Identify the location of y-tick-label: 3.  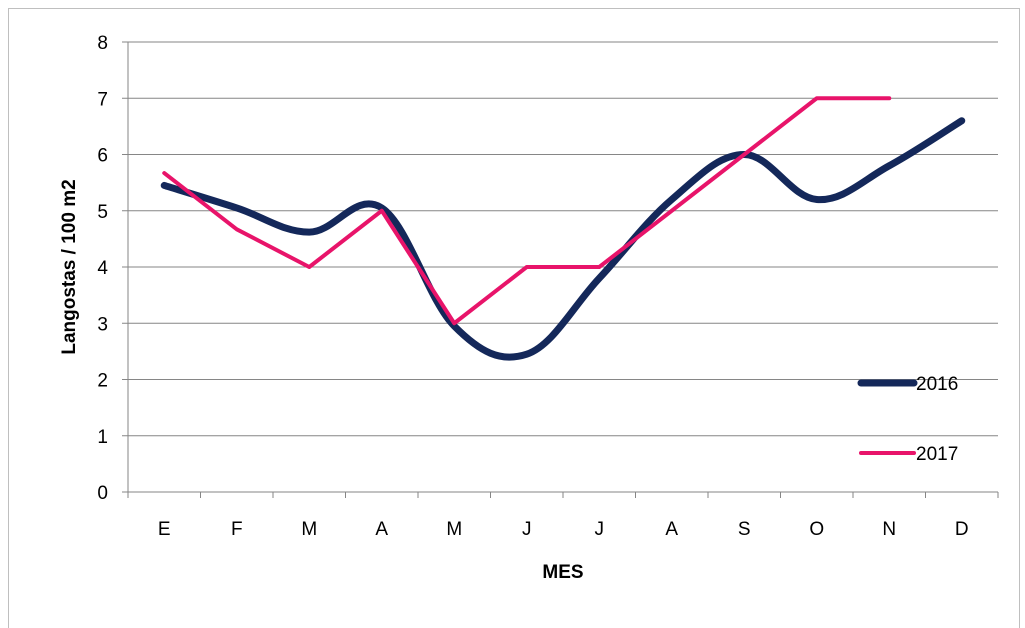
(102, 324).